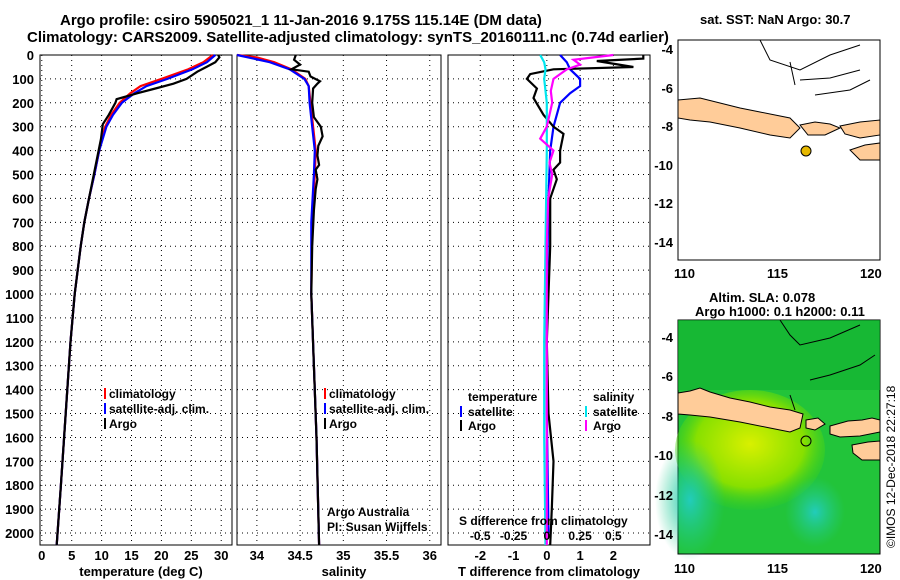 This screenshot has width=900, height=580. I want to click on s-tick-label: 0.5, so click(613, 536).